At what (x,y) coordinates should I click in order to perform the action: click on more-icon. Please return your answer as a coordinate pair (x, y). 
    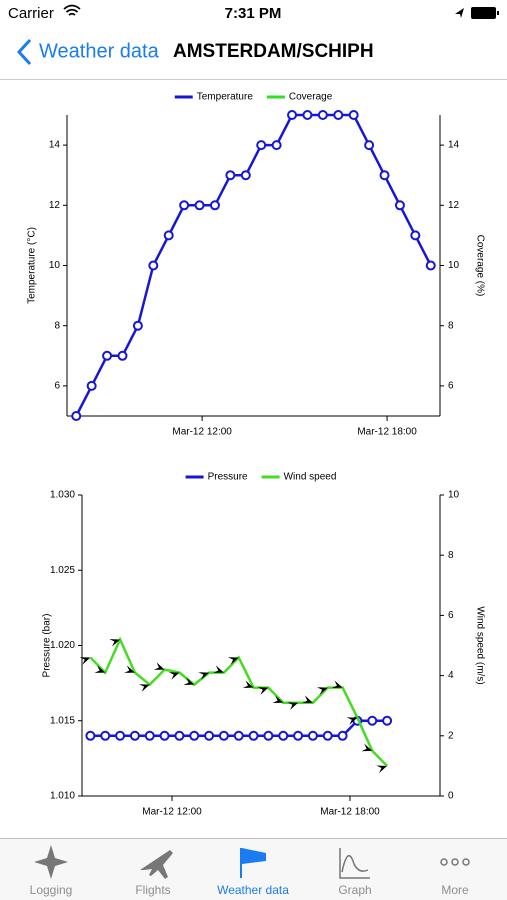
    Looking at the image, I should click on (455, 862).